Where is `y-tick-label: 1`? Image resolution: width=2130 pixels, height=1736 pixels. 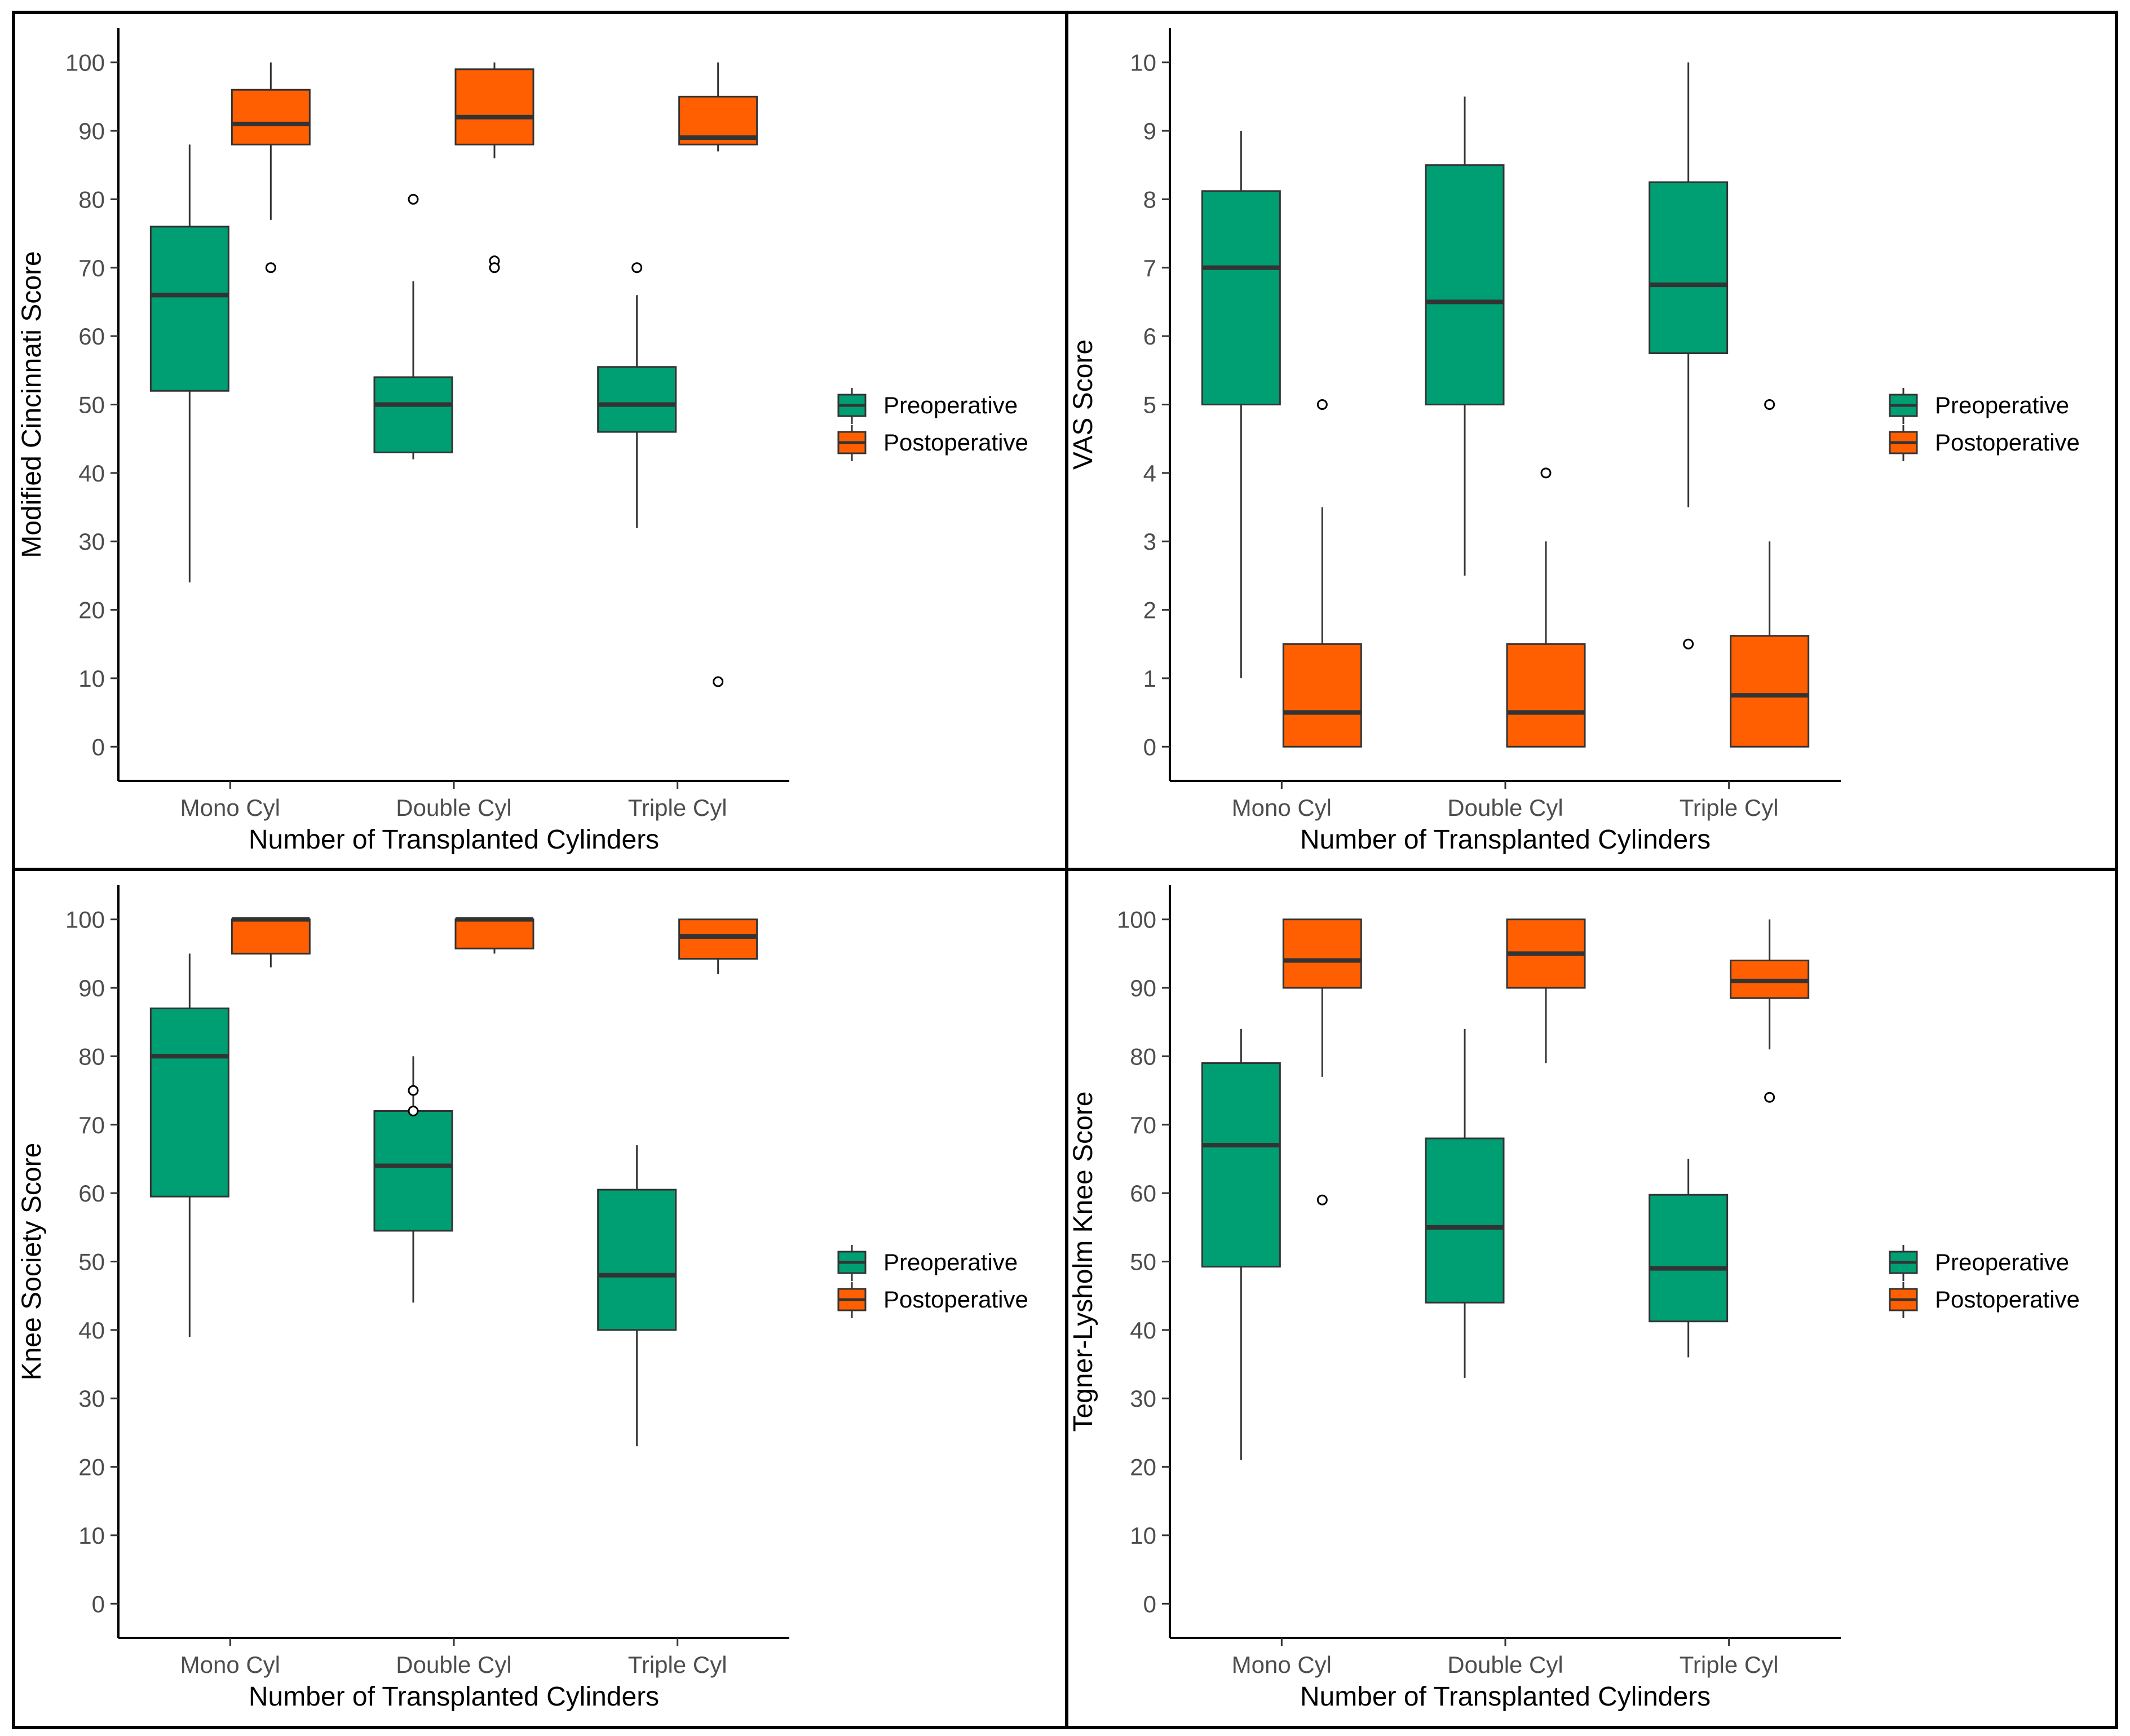
y-tick-label: 1 is located at coordinates (1149, 678).